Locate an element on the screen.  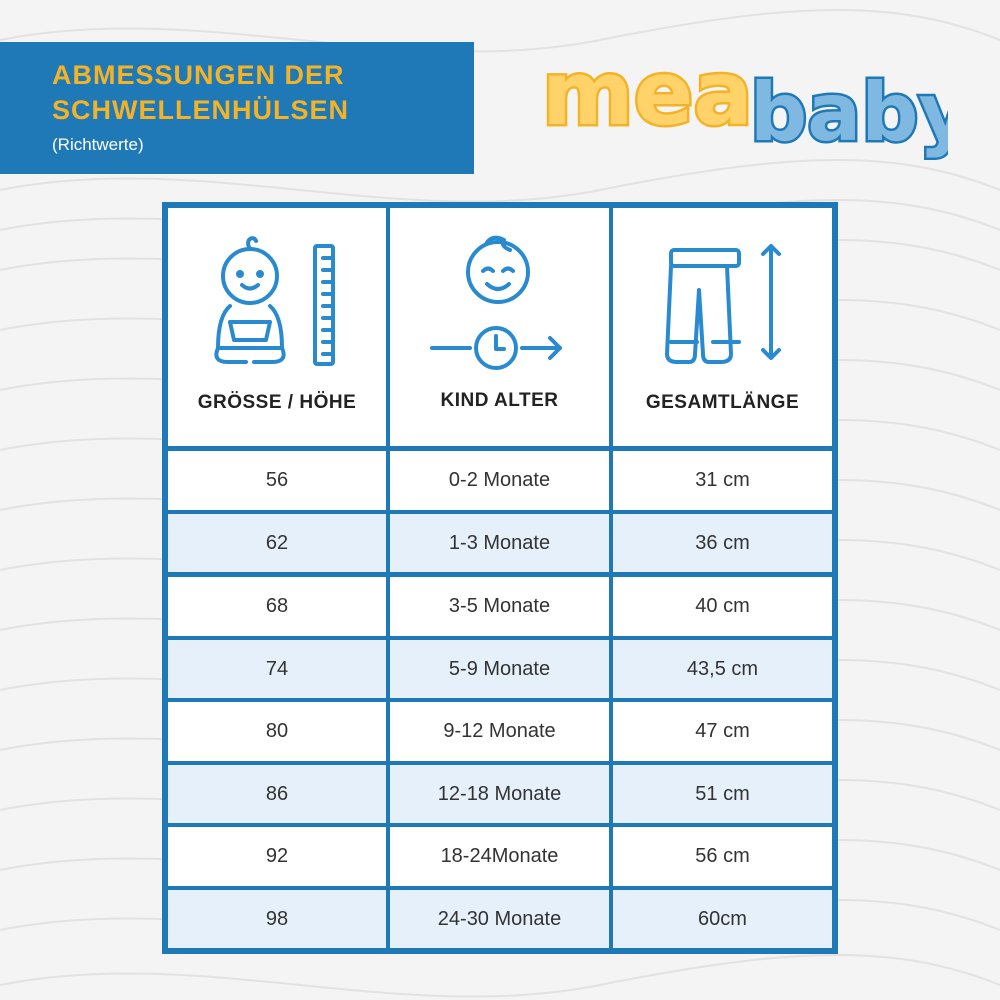
column-header-age-label: KIND ALTER is located at coordinates (499, 400).